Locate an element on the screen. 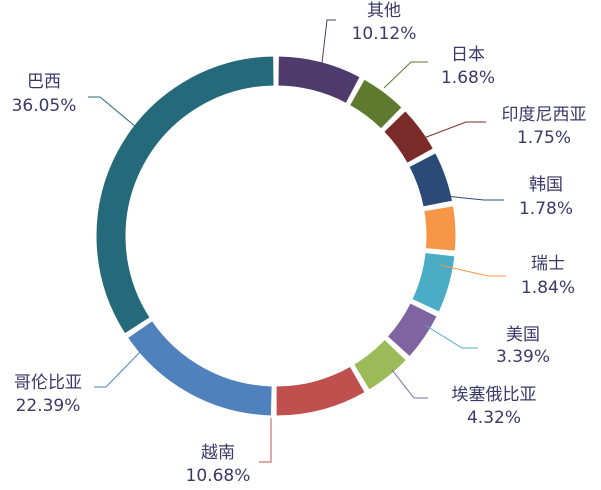 Image resolution: width=601 pixels, height=490 pixels. slice-label-value: 22.39% is located at coordinates (48, 406).